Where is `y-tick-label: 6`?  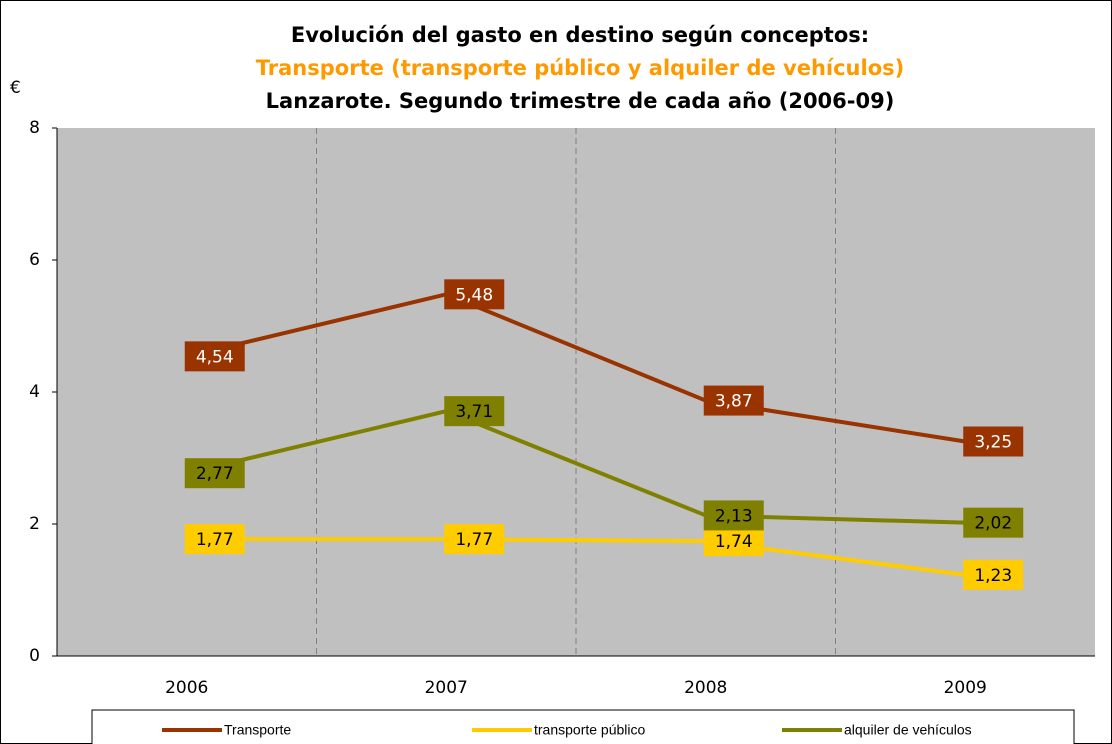
y-tick-label: 6 is located at coordinates (34, 260).